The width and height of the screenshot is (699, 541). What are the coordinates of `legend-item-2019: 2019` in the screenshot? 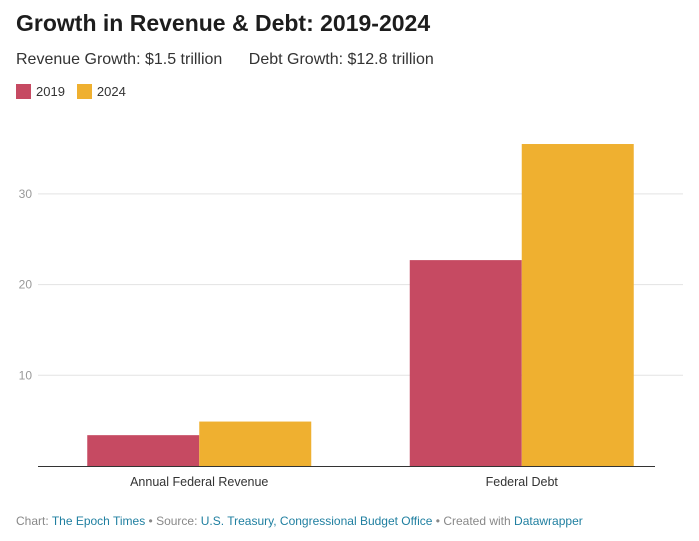 It's located at (40, 91).